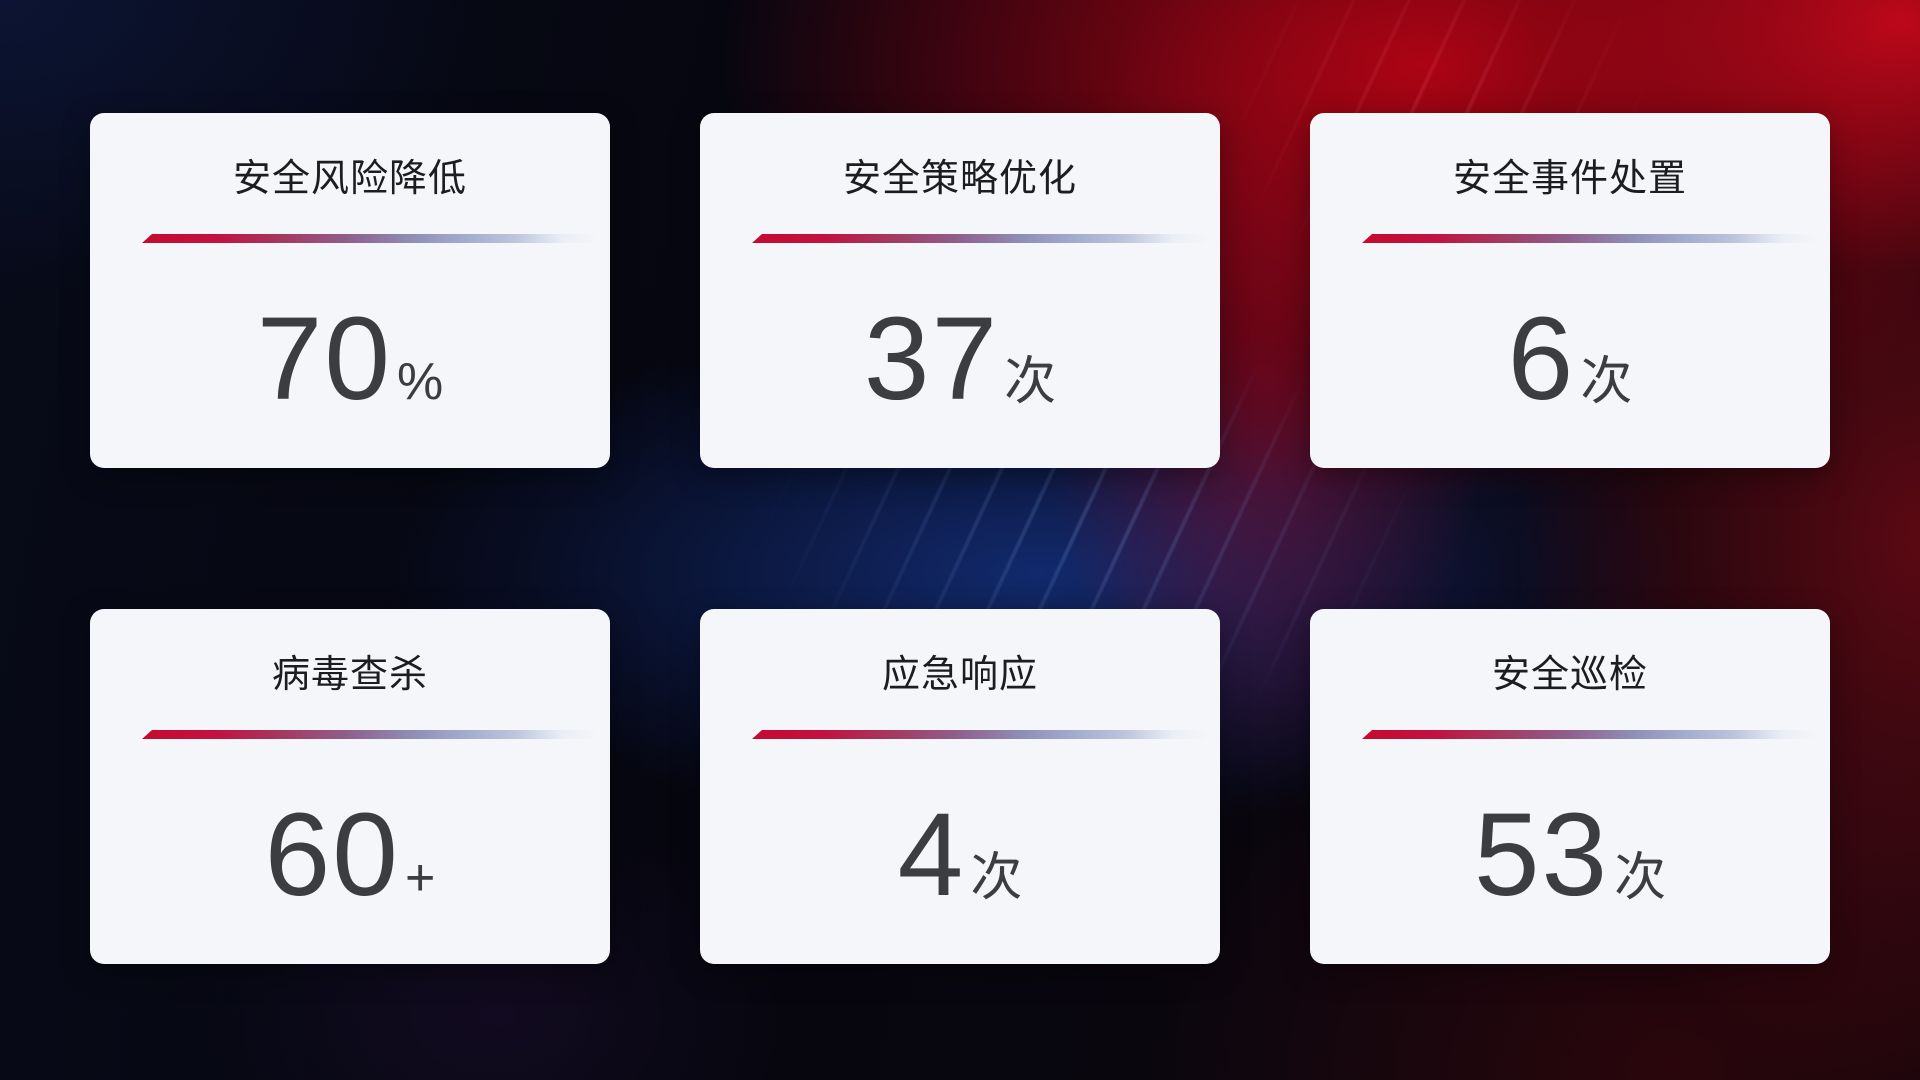 The height and width of the screenshot is (1080, 1920). Describe the element at coordinates (960, 290) in the screenshot. I see `stat-card-policy-optimization: 安全策略优化 37次` at that location.